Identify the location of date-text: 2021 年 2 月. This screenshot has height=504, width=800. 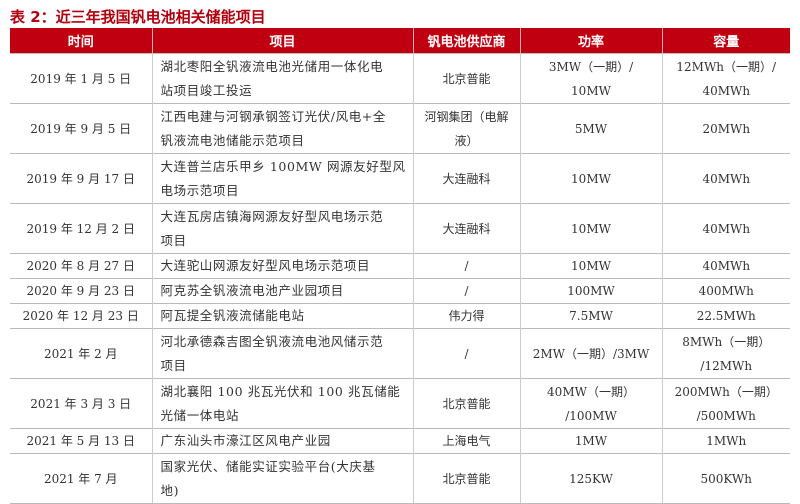
(80, 353).